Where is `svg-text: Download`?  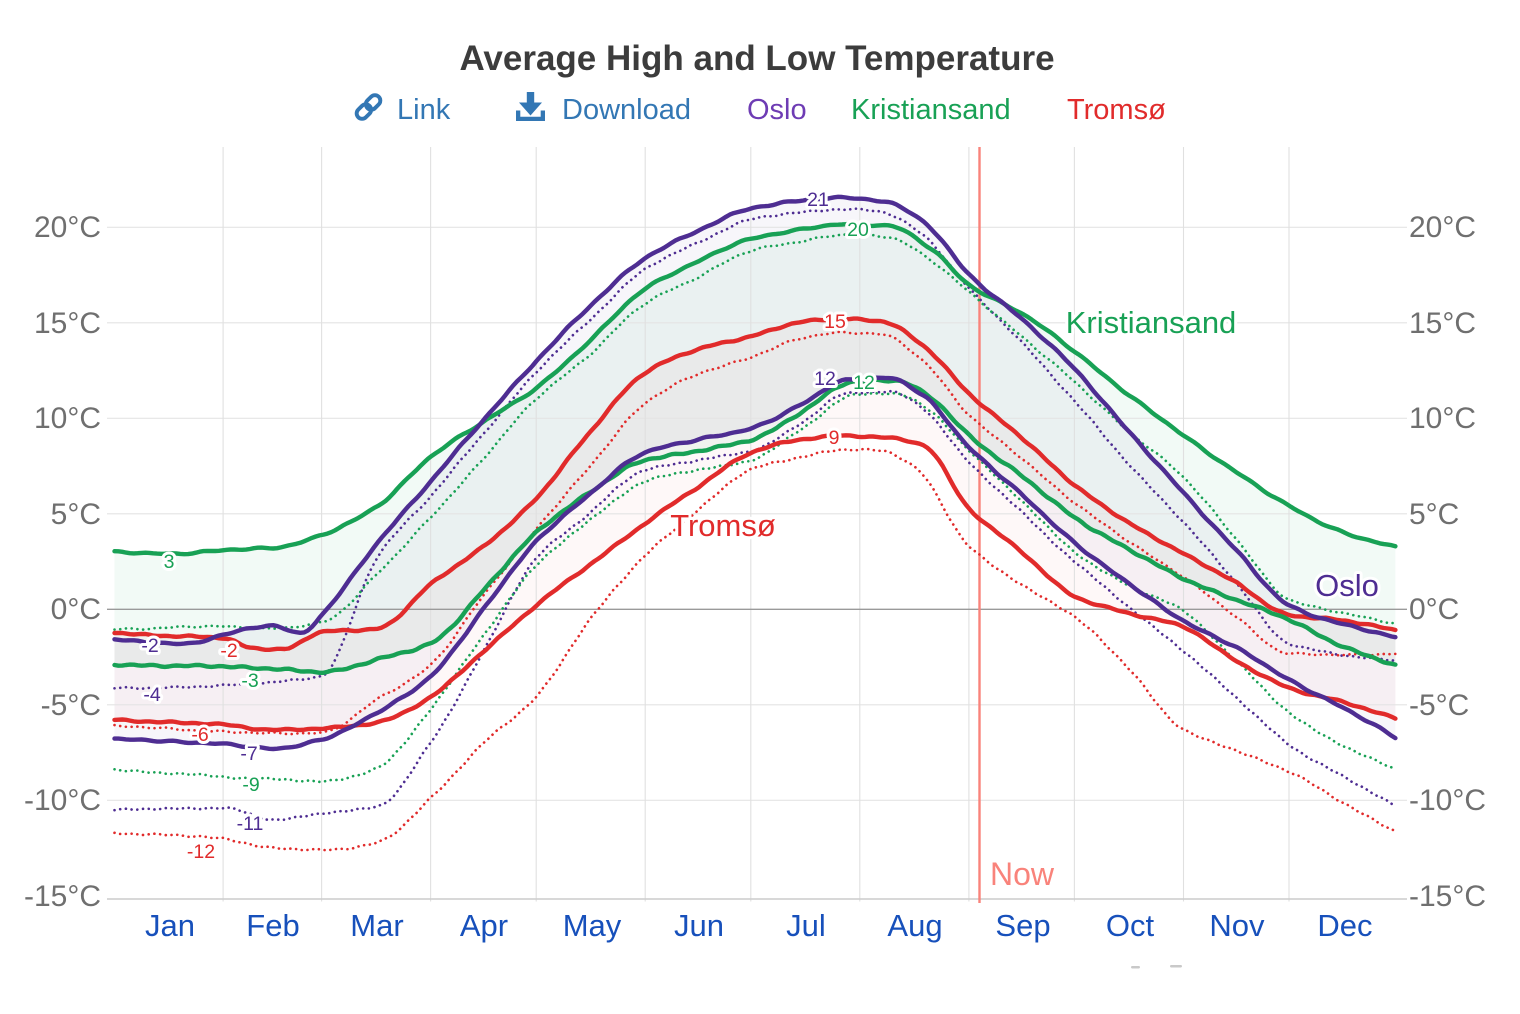 svg-text: Download is located at coordinates (626, 110).